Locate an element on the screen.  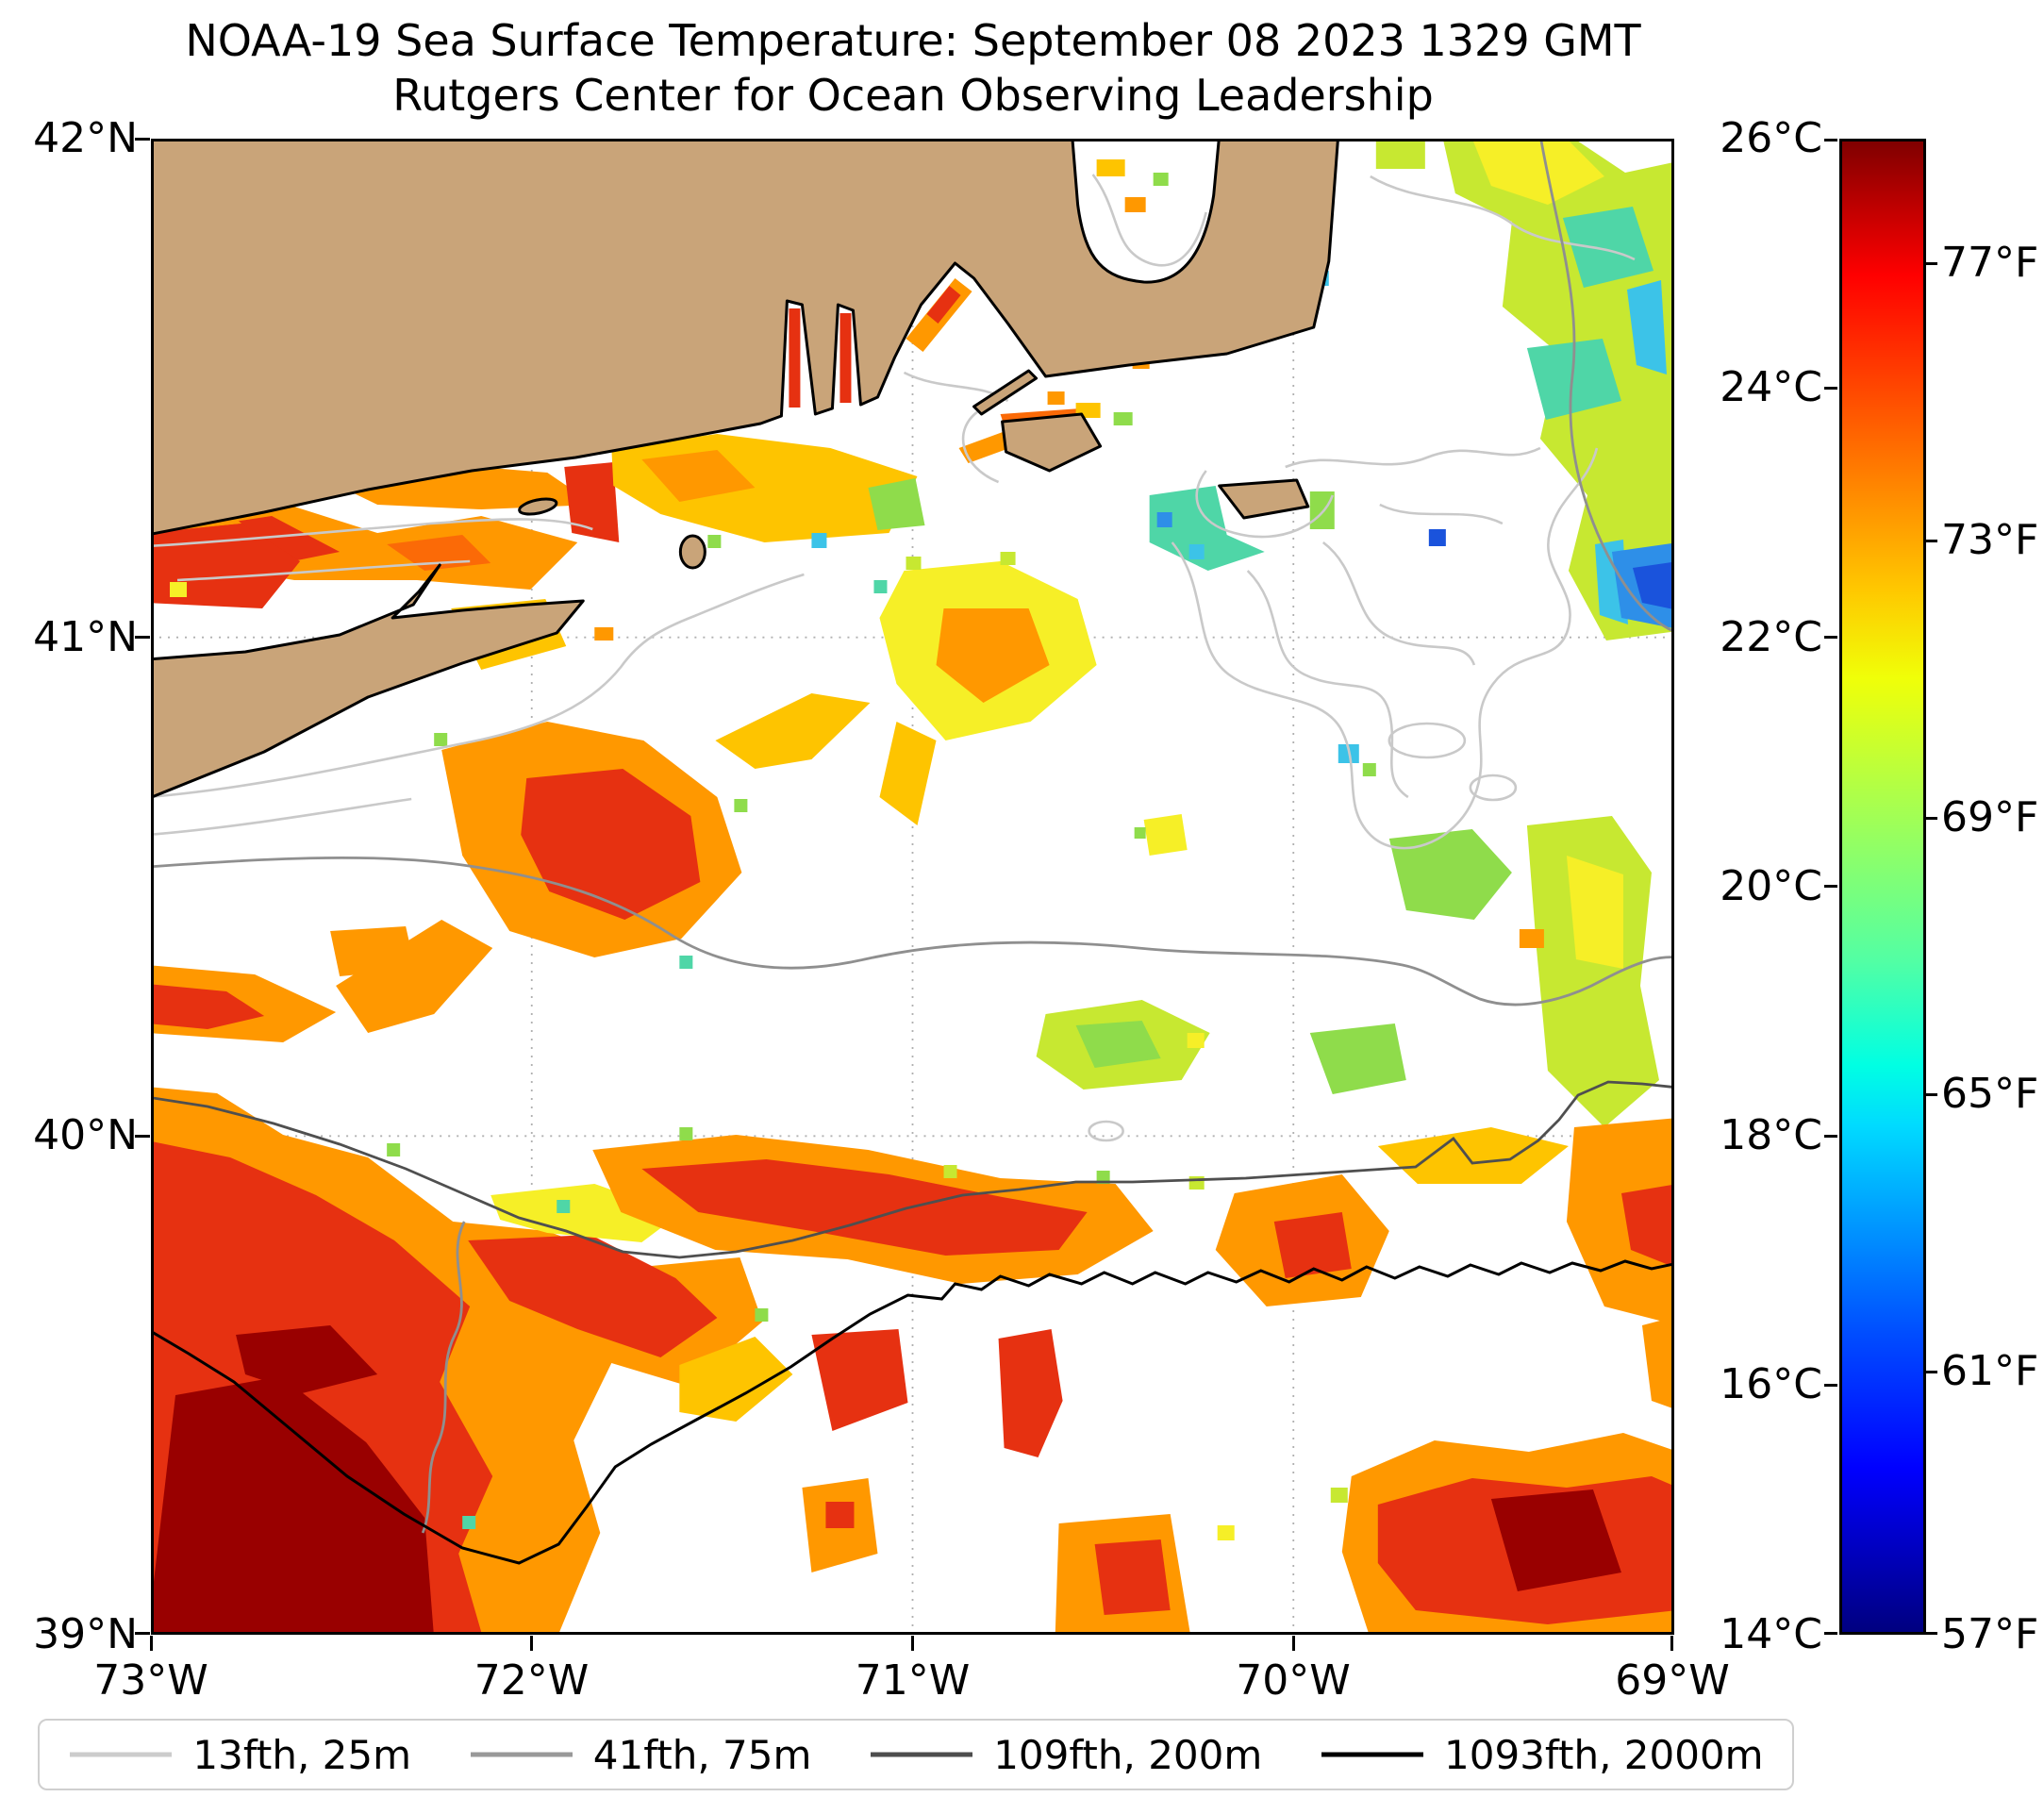
y-tick-label: 41°N is located at coordinates (86, 637).